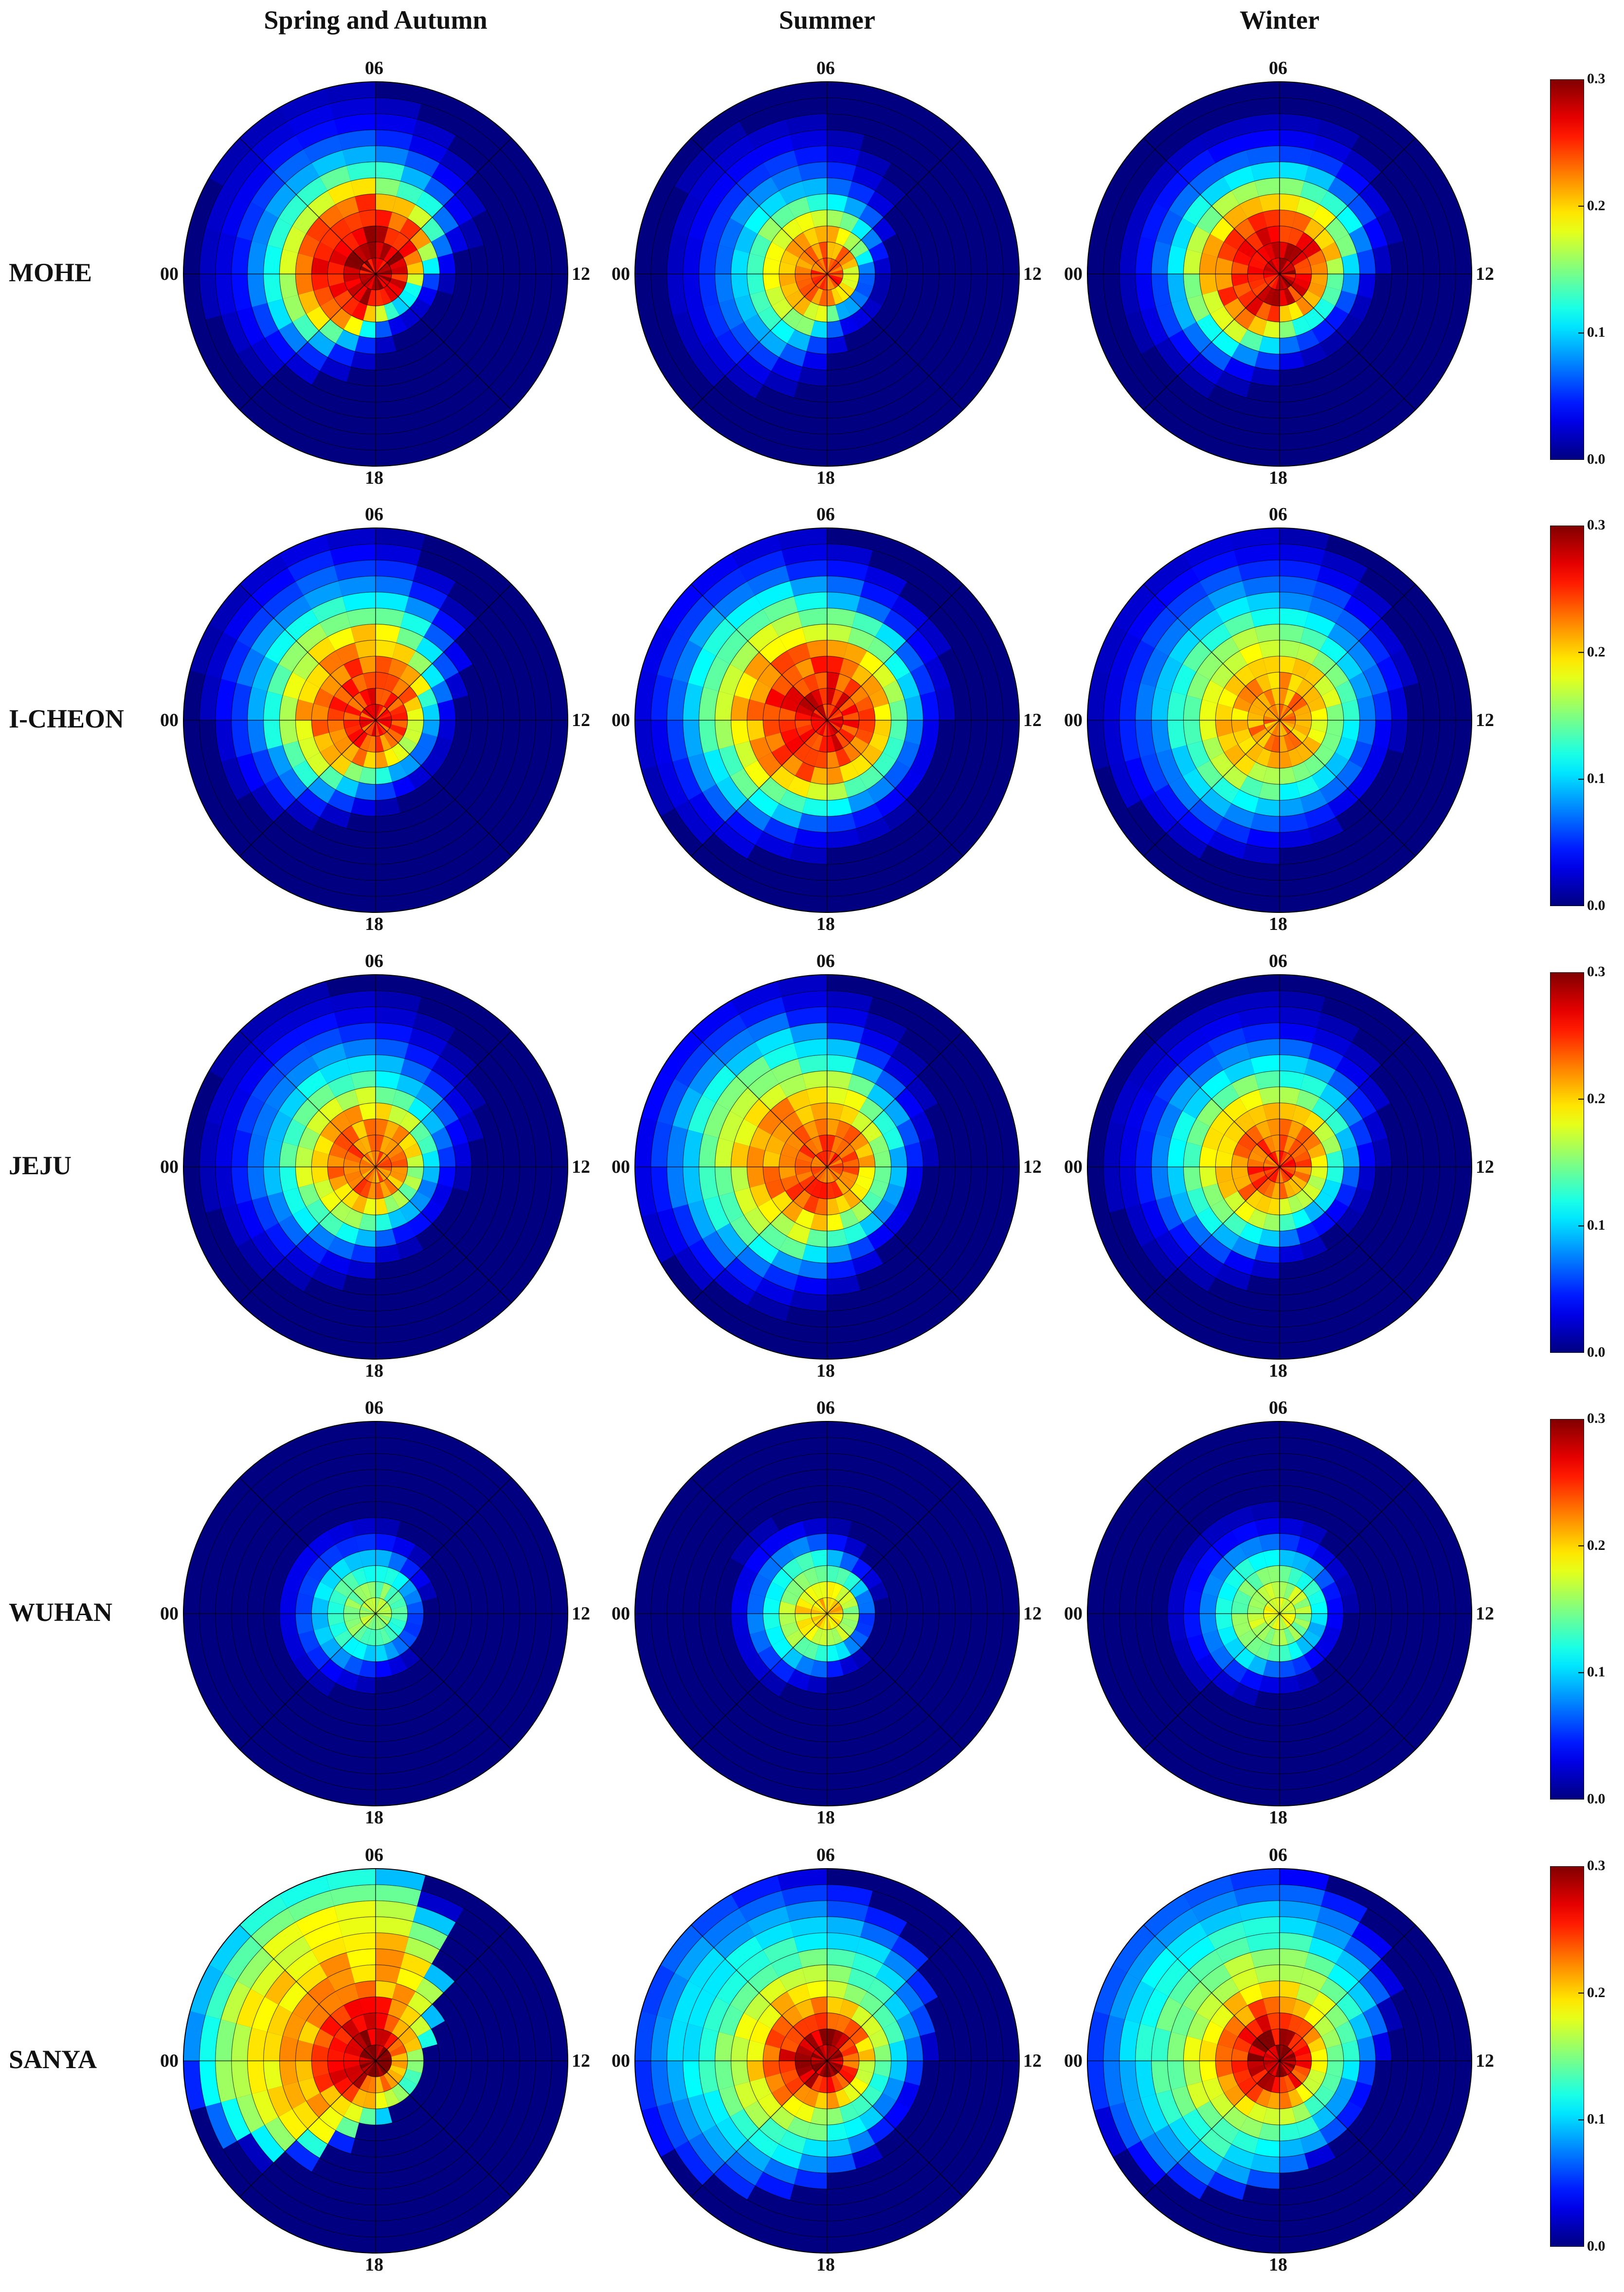  Describe the element at coordinates (375, 2061) in the screenshot. I see `panel-border` at that location.